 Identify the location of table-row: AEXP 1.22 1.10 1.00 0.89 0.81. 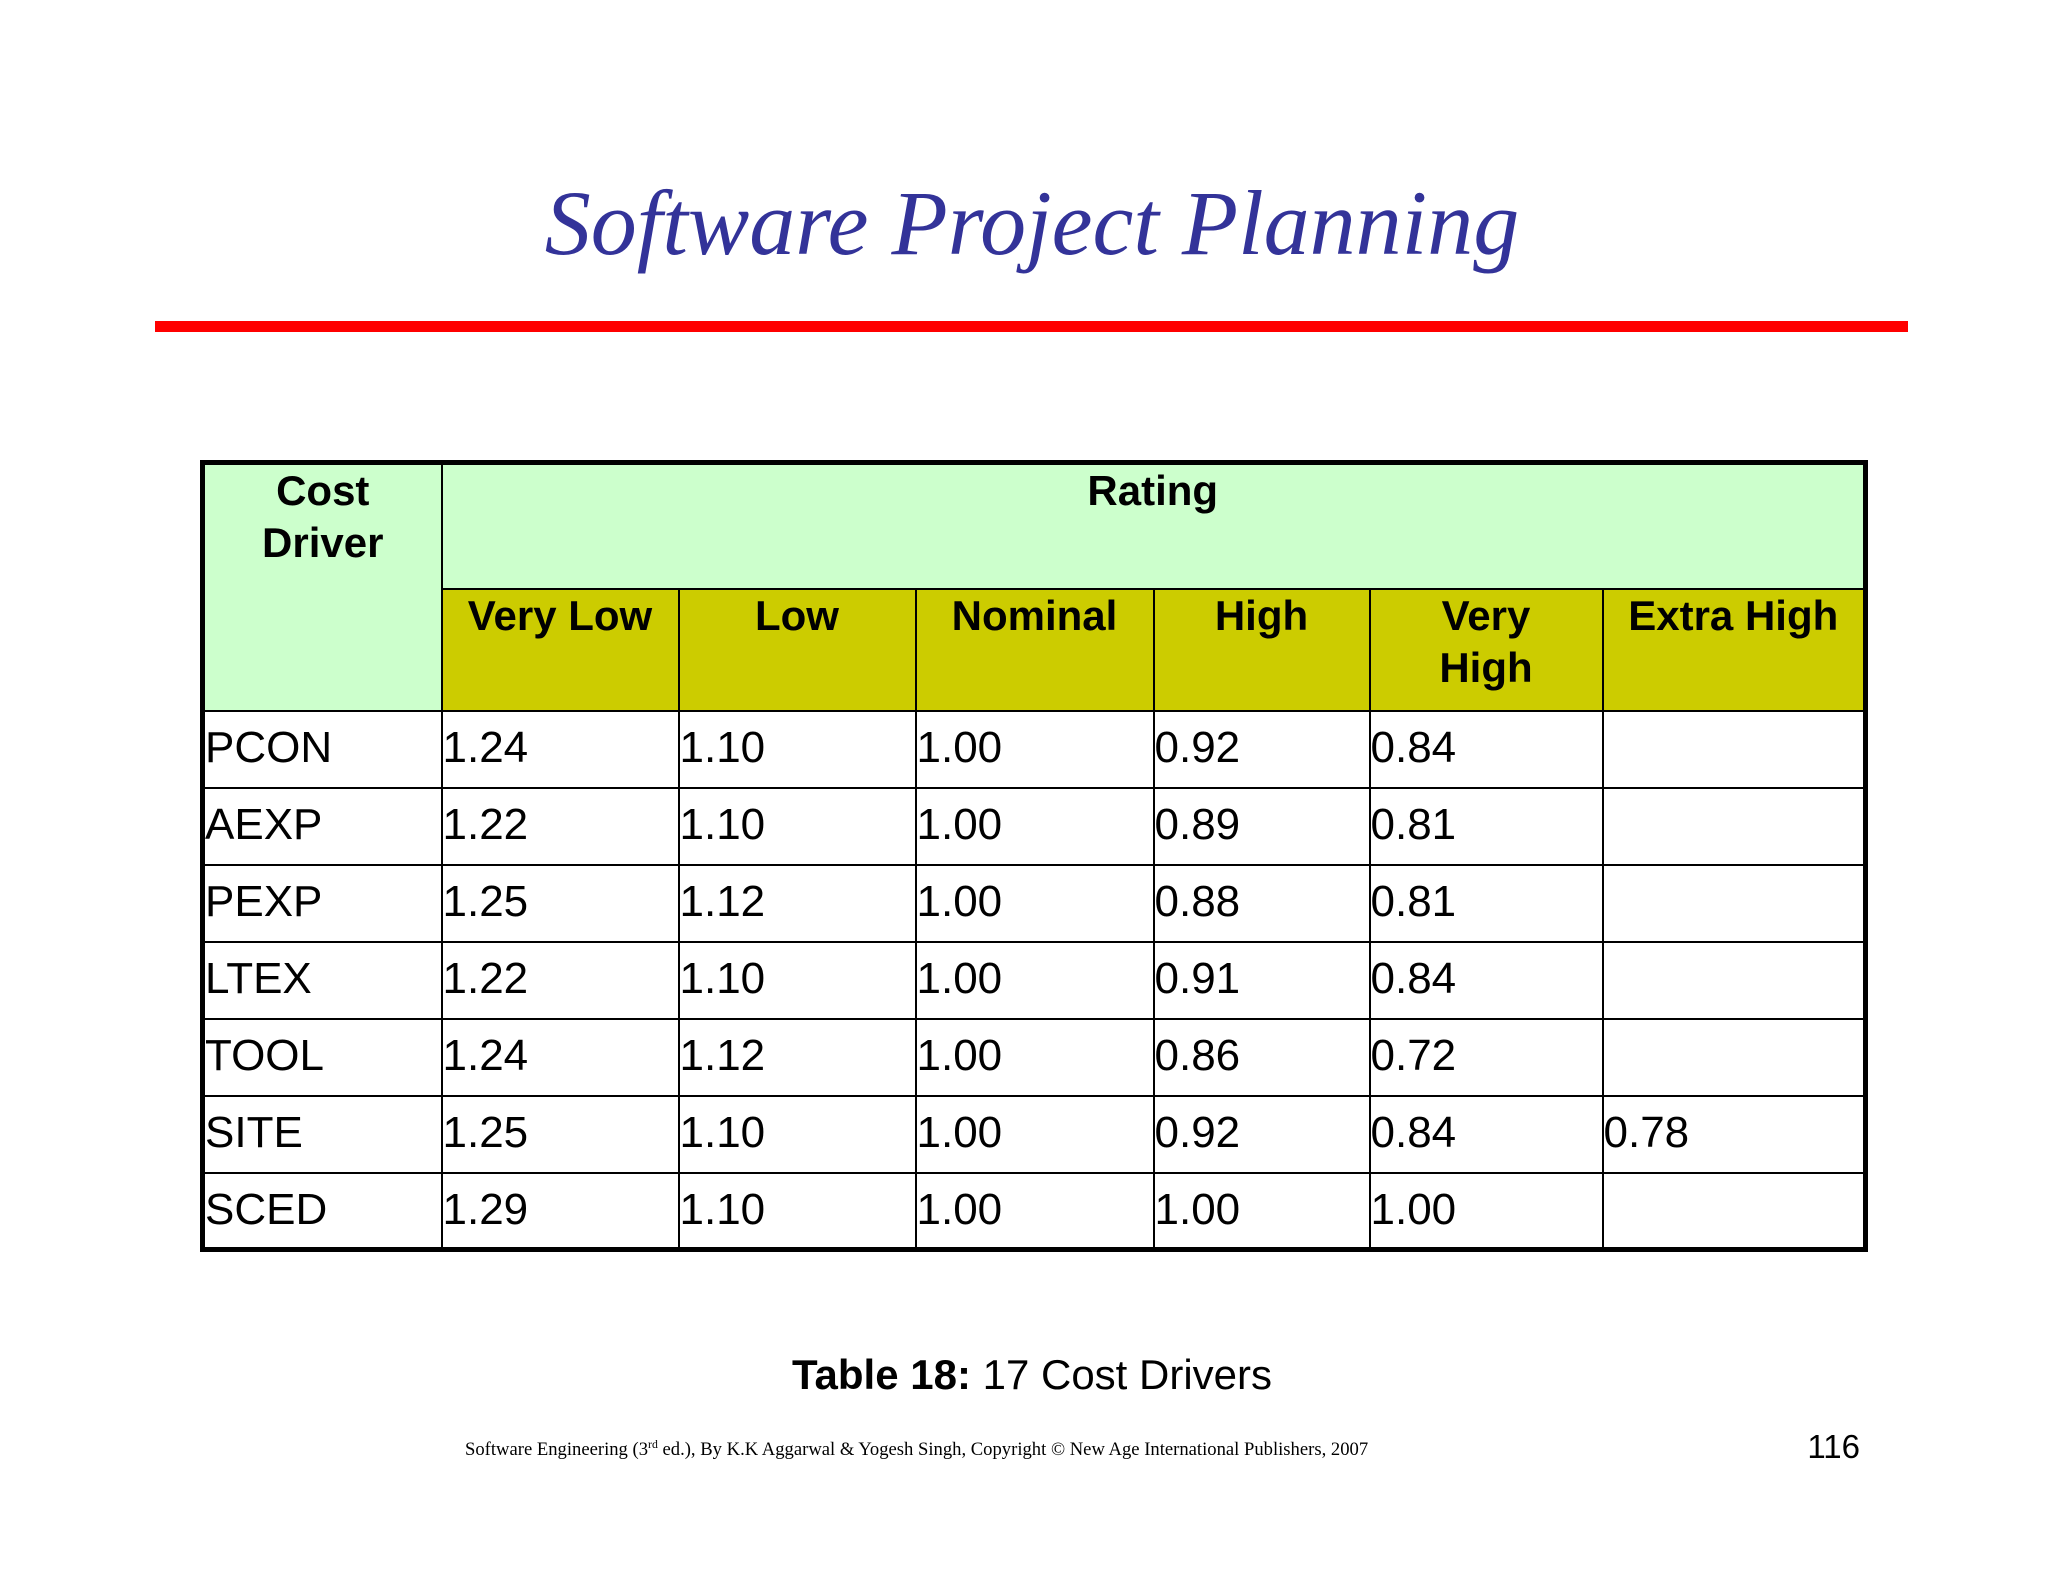
(1034, 826).